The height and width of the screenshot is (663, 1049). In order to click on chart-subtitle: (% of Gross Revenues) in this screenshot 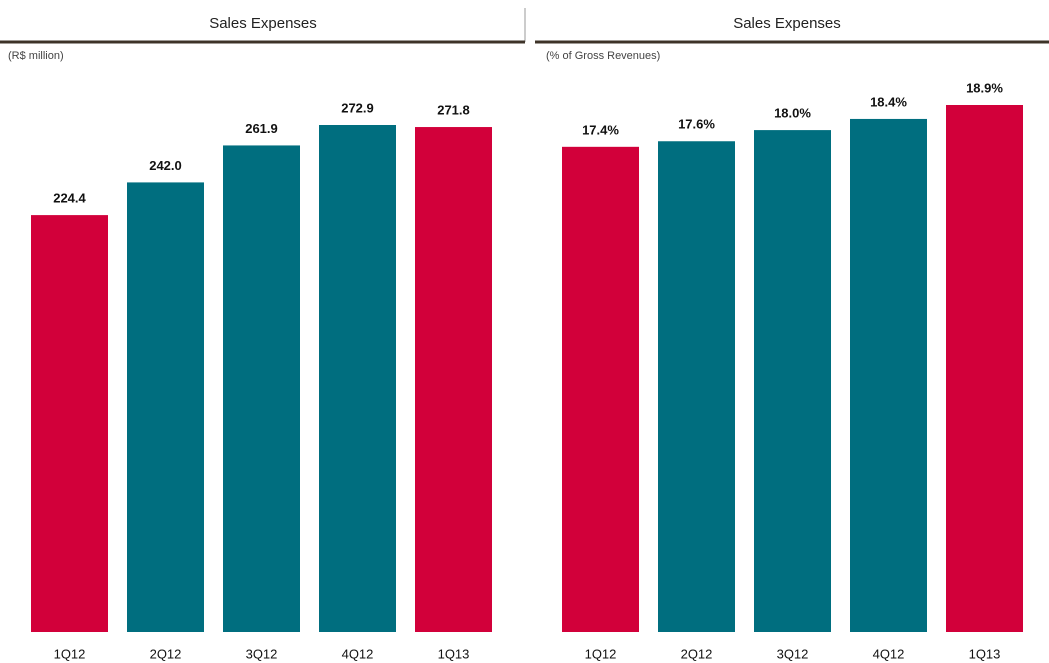, I will do `click(603, 56)`.